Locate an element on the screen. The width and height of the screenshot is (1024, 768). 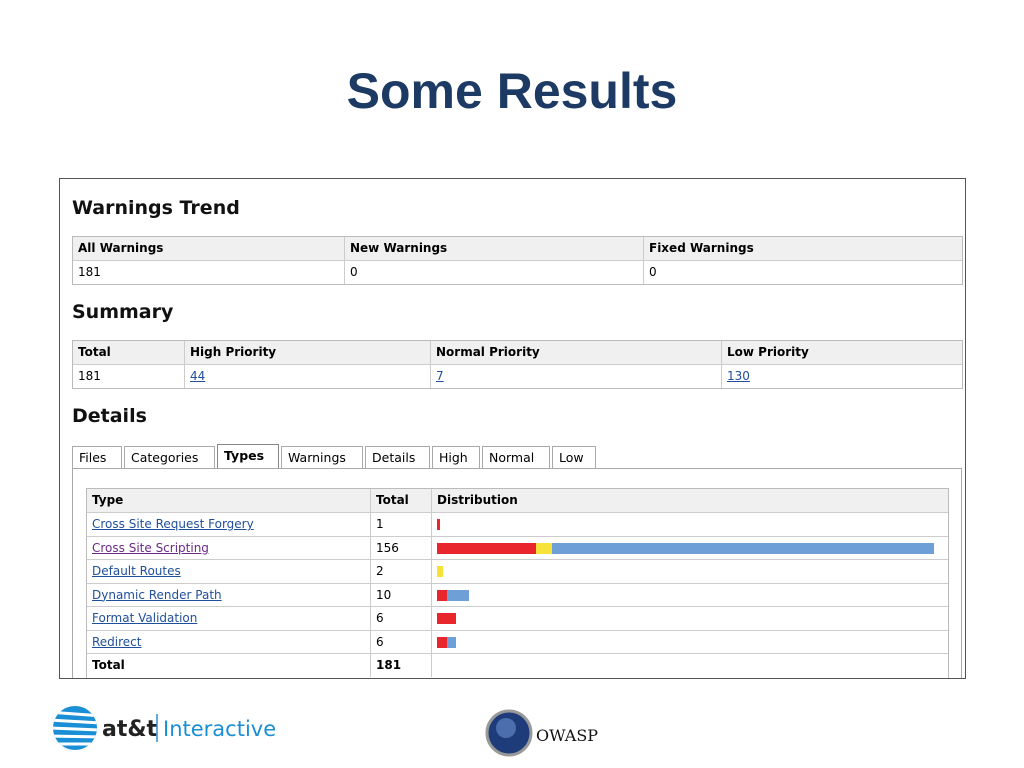
owasp-text: OWASP is located at coordinates (567, 735).